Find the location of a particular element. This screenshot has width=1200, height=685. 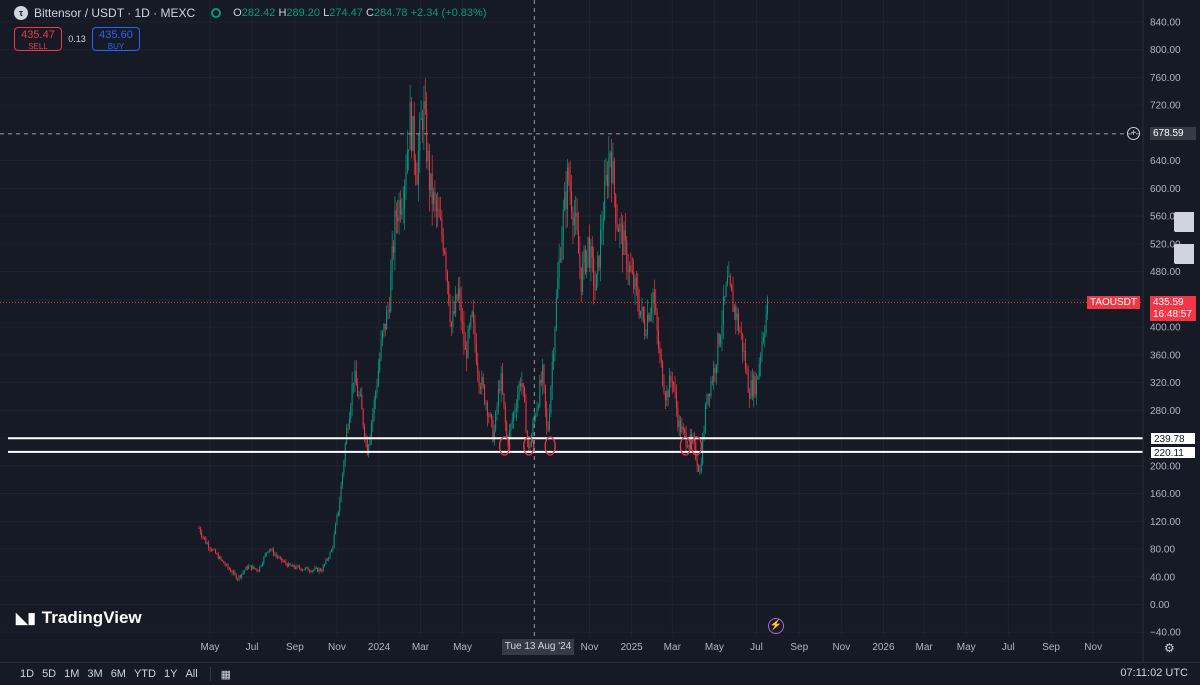

buy-button: 435.60 BUY is located at coordinates (116, 39).